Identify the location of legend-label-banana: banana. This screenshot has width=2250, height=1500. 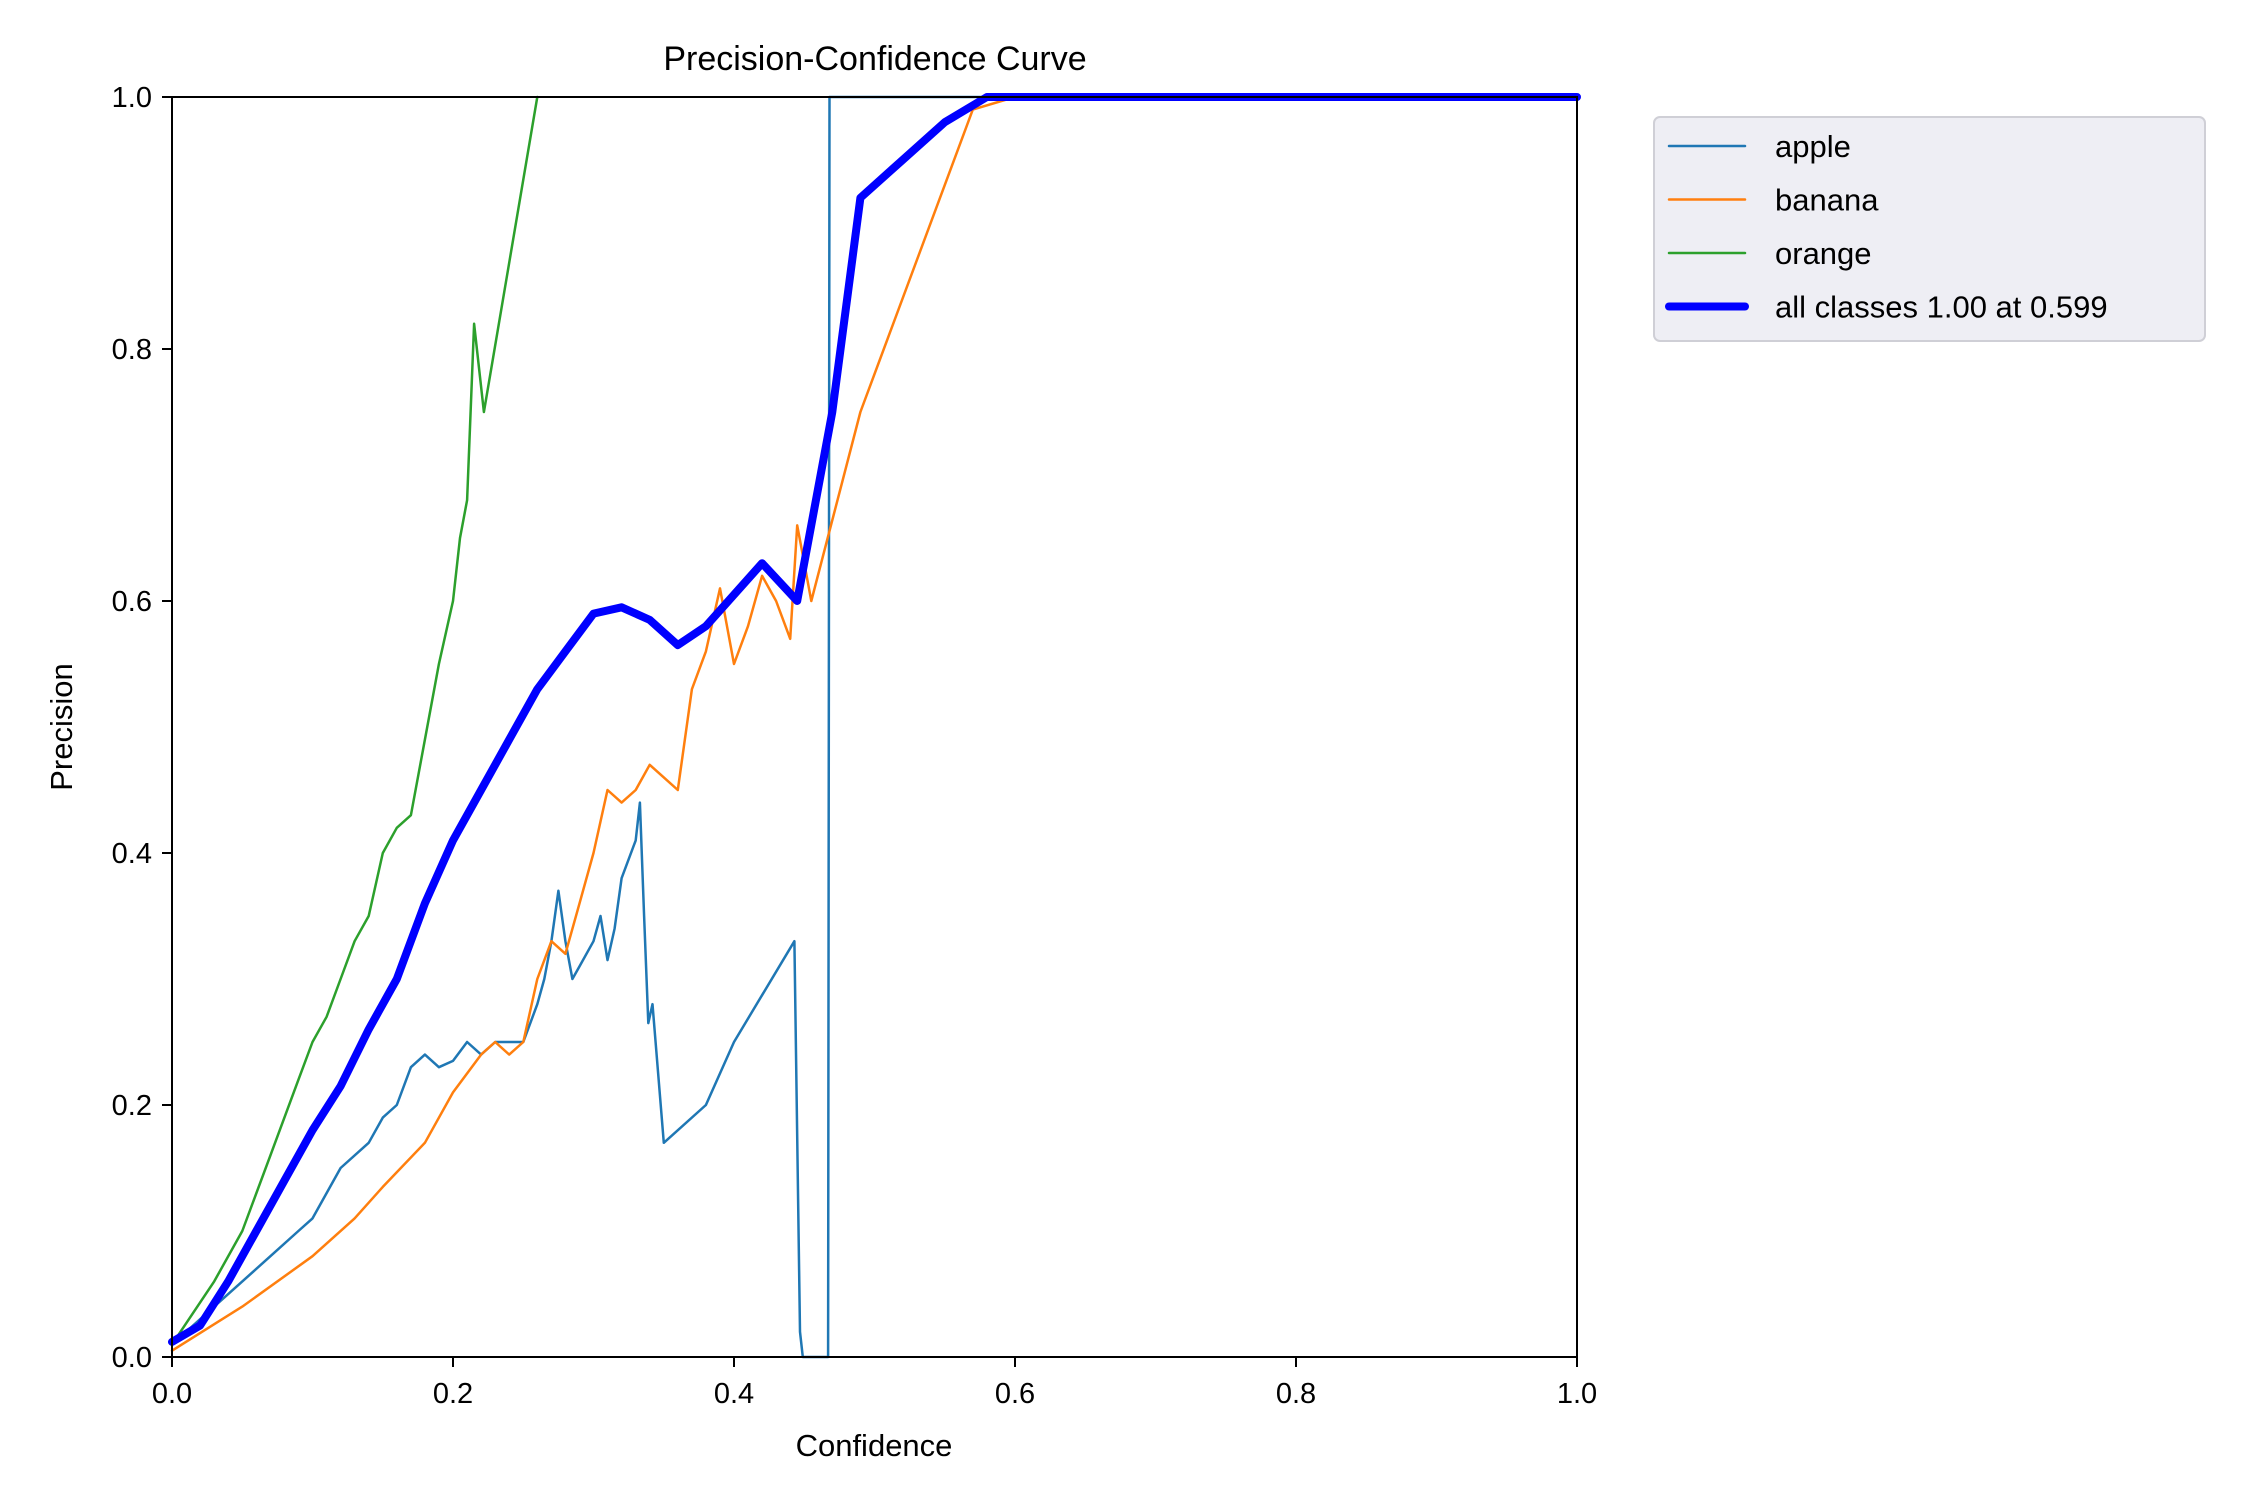
(1827, 200).